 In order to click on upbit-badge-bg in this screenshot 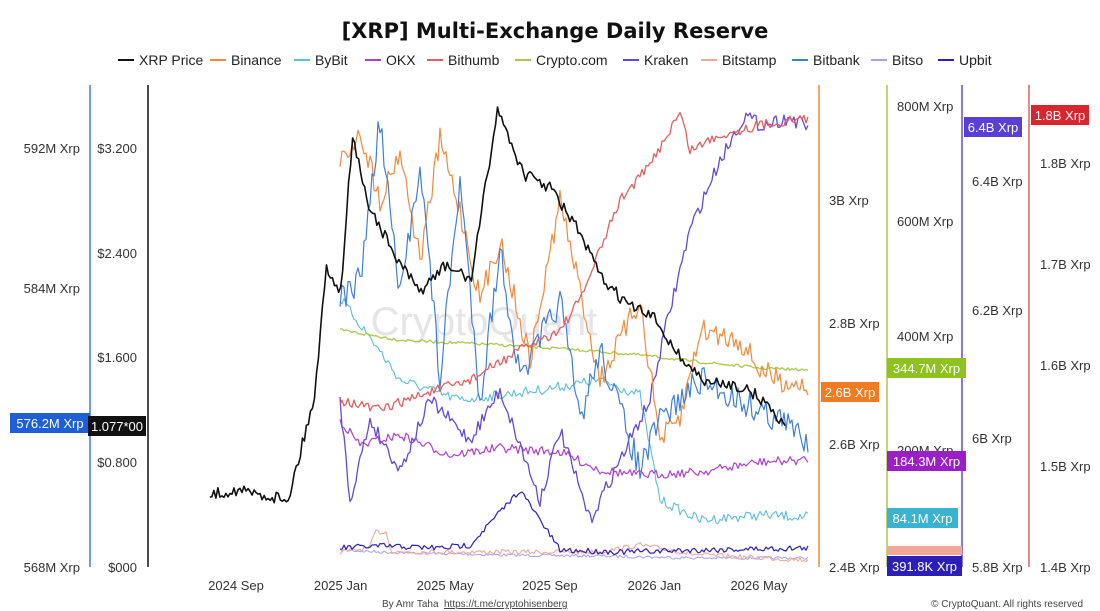, I will do `click(924, 566)`.